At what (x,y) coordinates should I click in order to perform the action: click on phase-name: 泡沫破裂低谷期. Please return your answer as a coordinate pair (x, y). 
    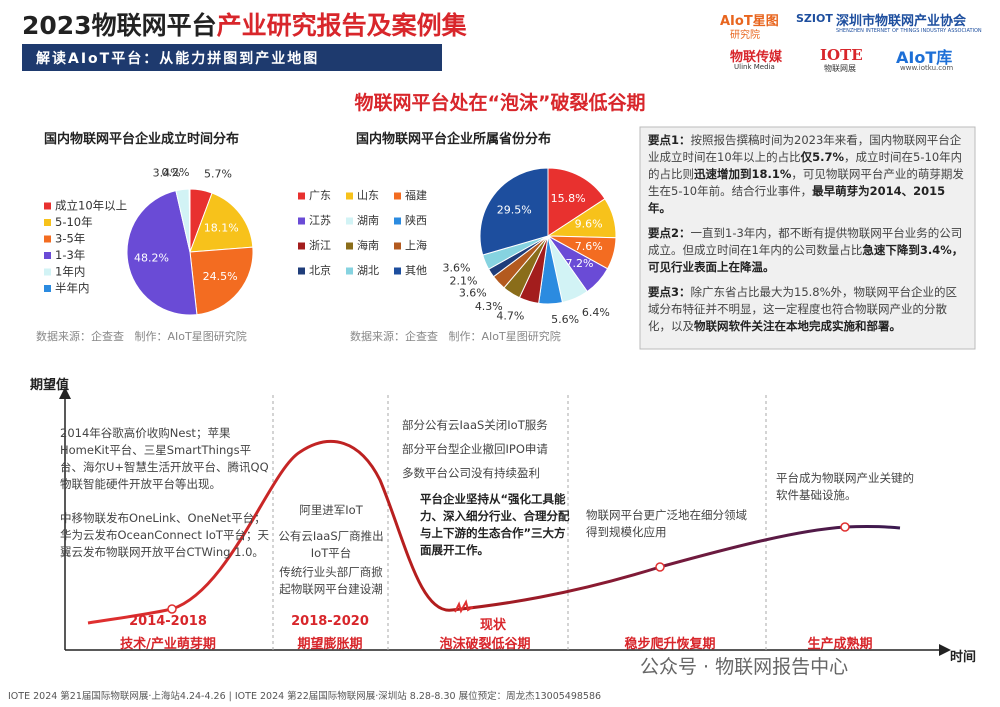
    Looking at the image, I should click on (485, 644).